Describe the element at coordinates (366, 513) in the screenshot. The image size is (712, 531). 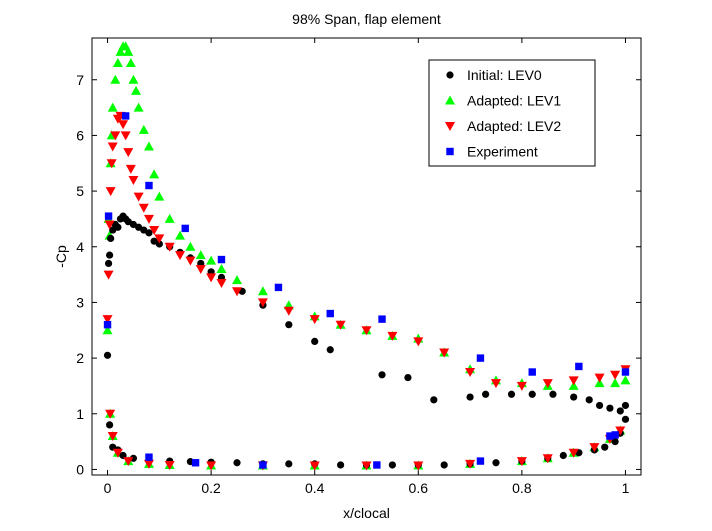
I see `x-axis-label: x/clocal` at that location.